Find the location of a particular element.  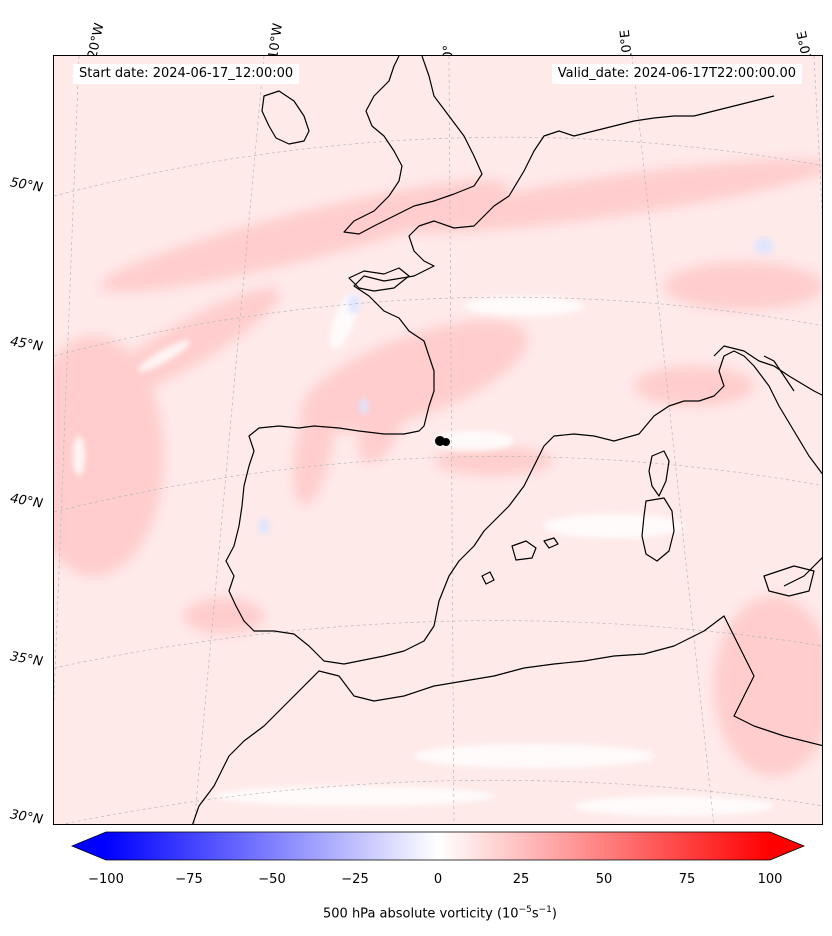

valid-date-label: Valid_date: 2024-06-17T22:00:00.00 is located at coordinates (676, 74).